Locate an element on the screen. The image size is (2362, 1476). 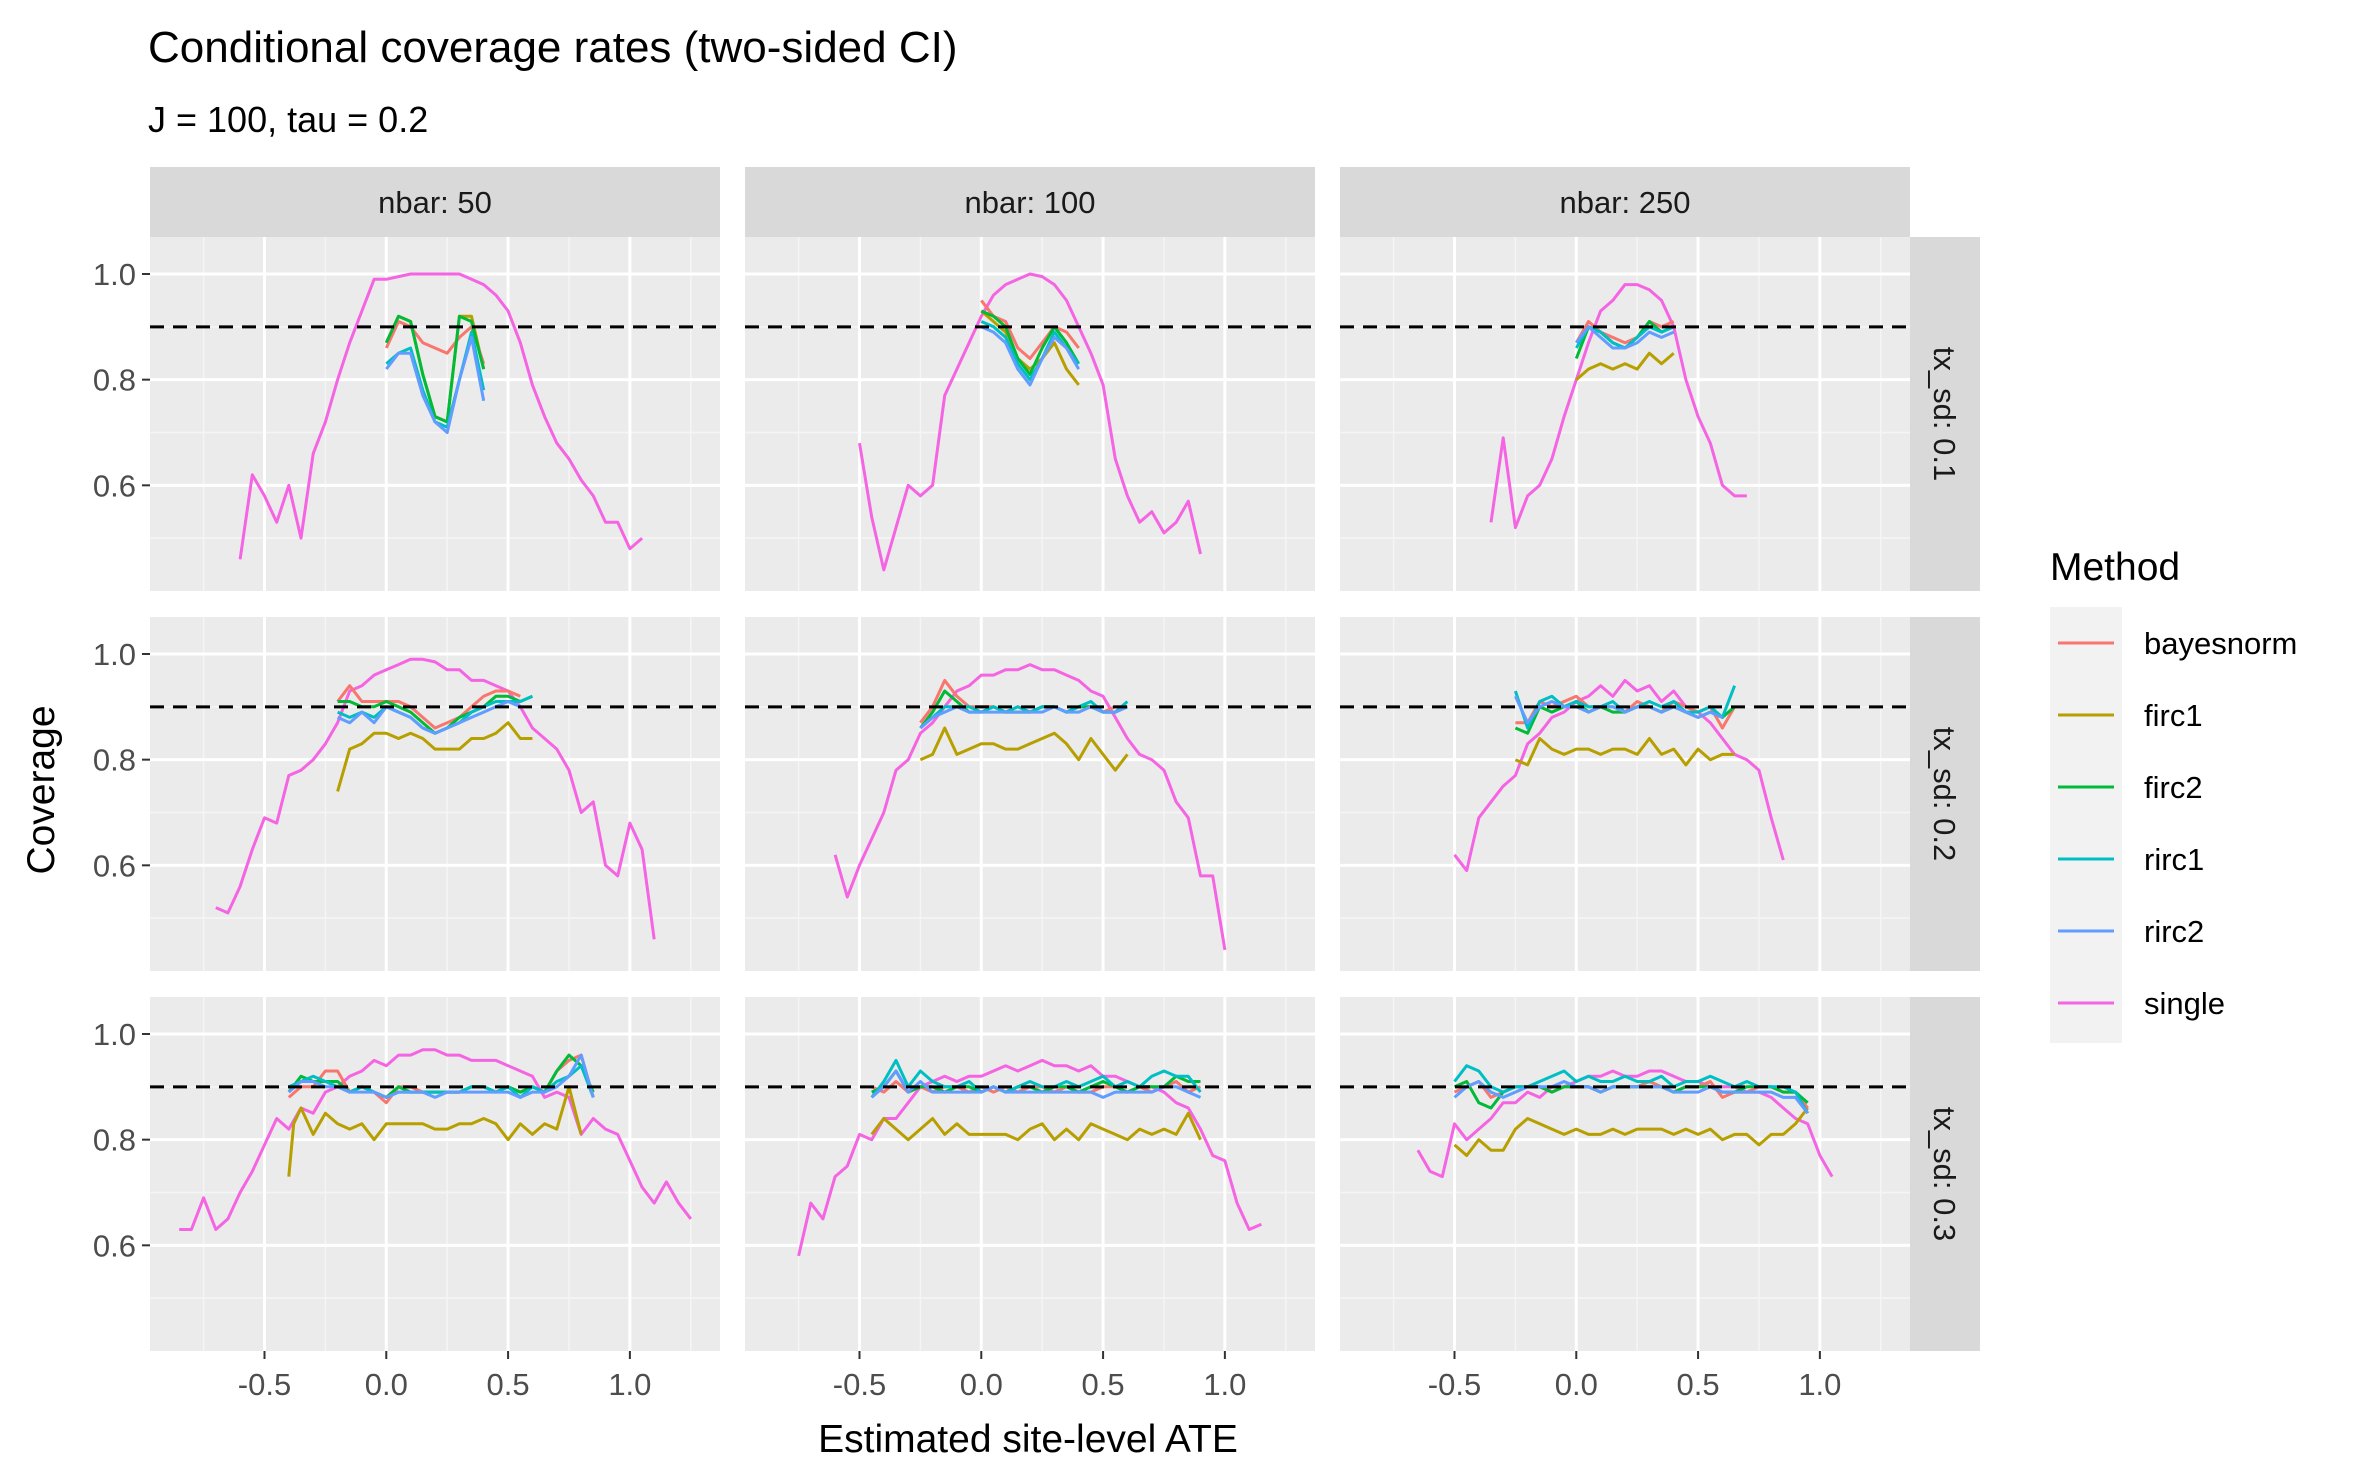
row-strip-label: tx_sd: 0.1 is located at coordinates (1944, 414).